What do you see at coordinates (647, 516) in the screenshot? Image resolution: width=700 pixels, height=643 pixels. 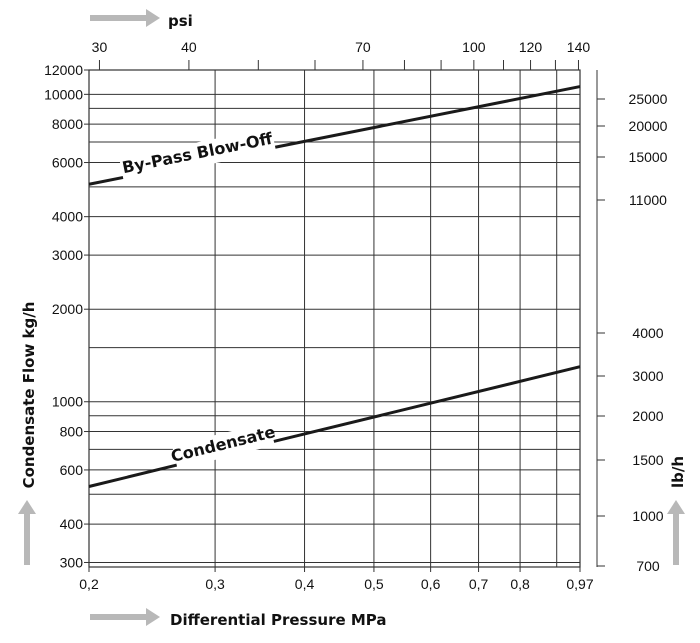 I see `right-tick-label: 1000` at bounding box center [647, 516].